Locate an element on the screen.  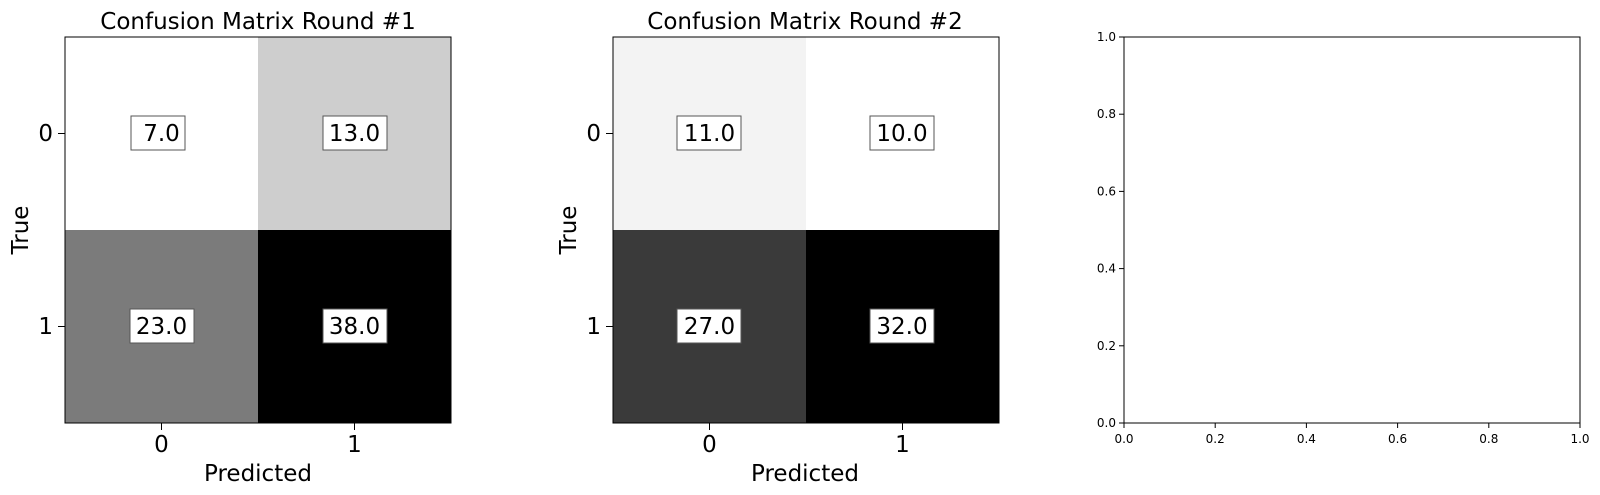
cell-value: 11.0 is located at coordinates (709, 134).